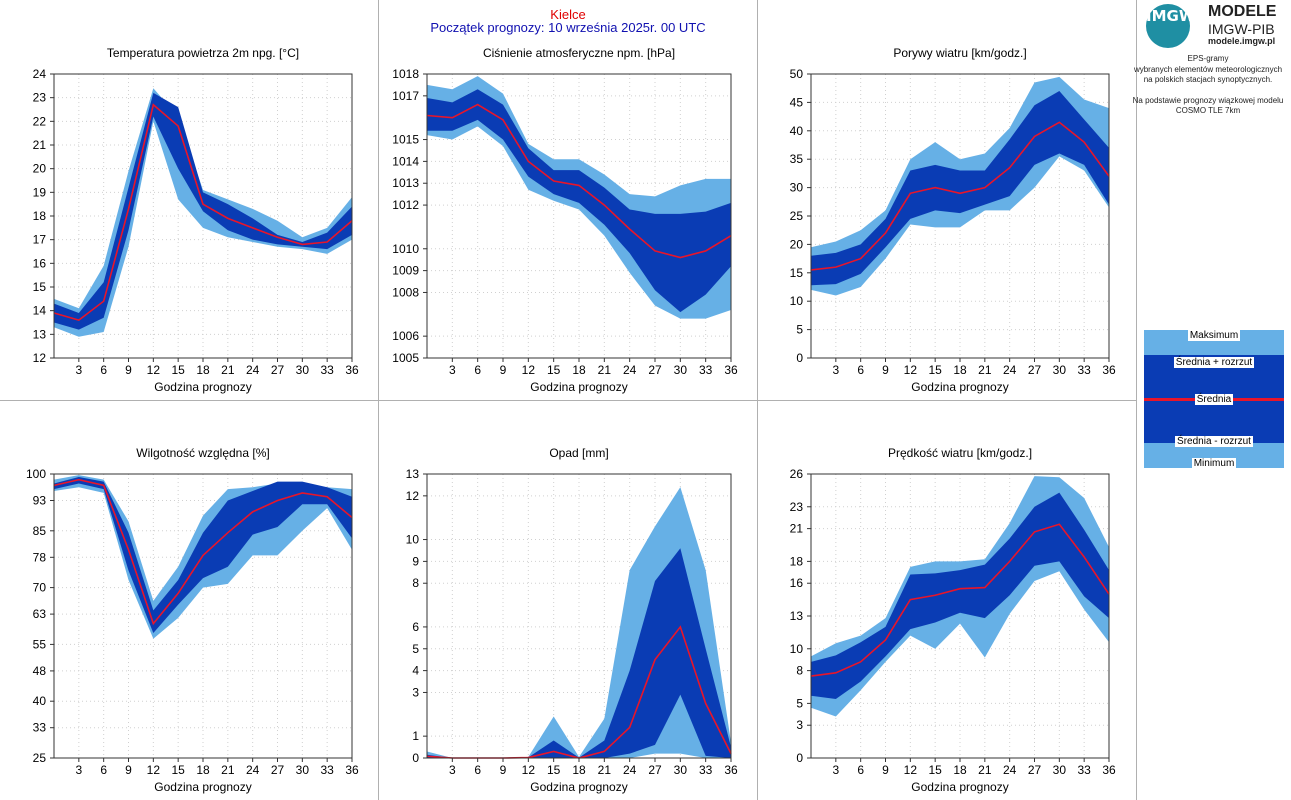 This screenshot has width=1291, height=800. I want to click on legend-mean-plus: Średnia + rozrzut, so click(1214, 362).